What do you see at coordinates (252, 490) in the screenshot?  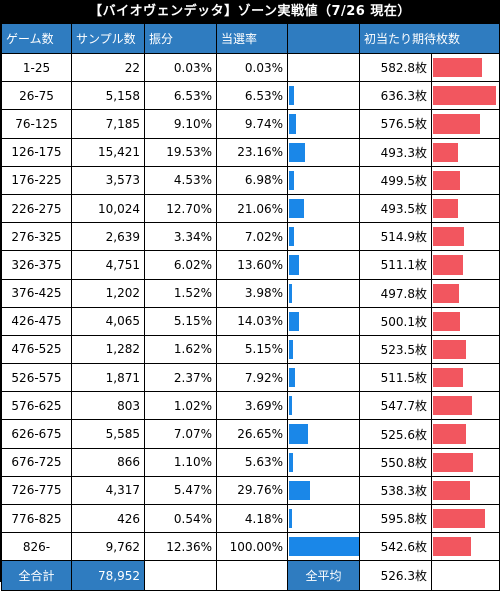 I see `cell-win-rate: 29.76%` at bounding box center [252, 490].